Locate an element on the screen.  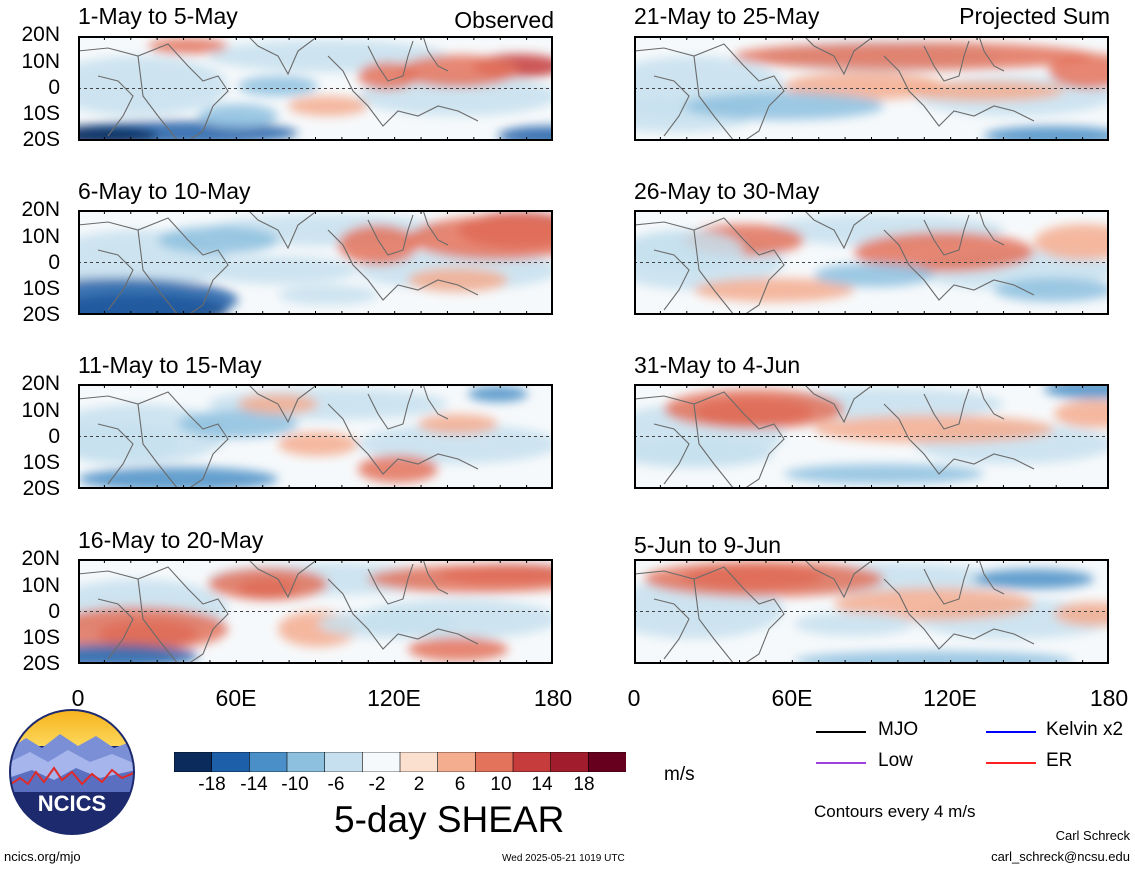
colorbar-tick-label: -14 is located at coordinates (254, 784).